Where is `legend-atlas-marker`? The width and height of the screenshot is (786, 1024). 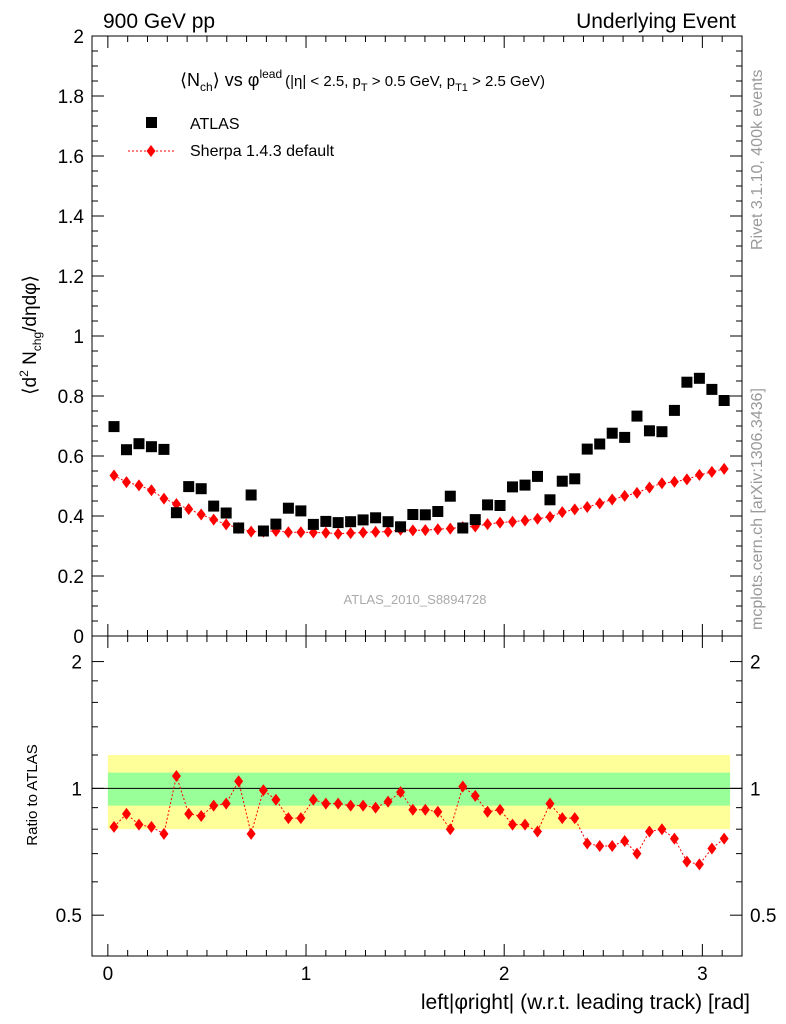 legend-atlas-marker is located at coordinates (151, 122).